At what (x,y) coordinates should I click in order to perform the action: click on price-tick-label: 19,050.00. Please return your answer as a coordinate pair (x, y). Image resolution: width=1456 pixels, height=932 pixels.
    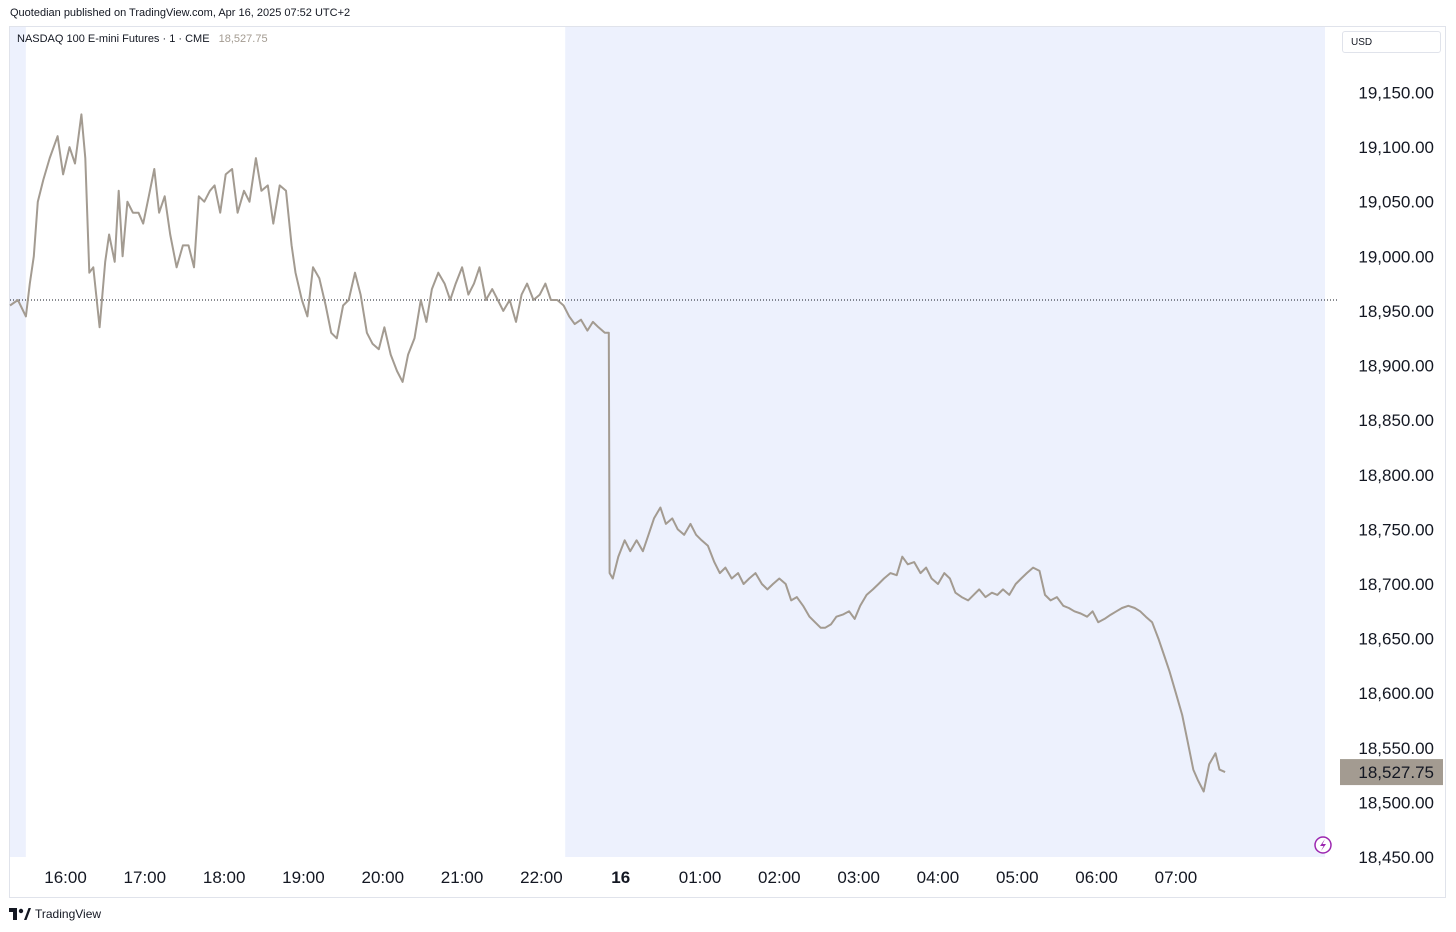
    Looking at the image, I should click on (1396, 202).